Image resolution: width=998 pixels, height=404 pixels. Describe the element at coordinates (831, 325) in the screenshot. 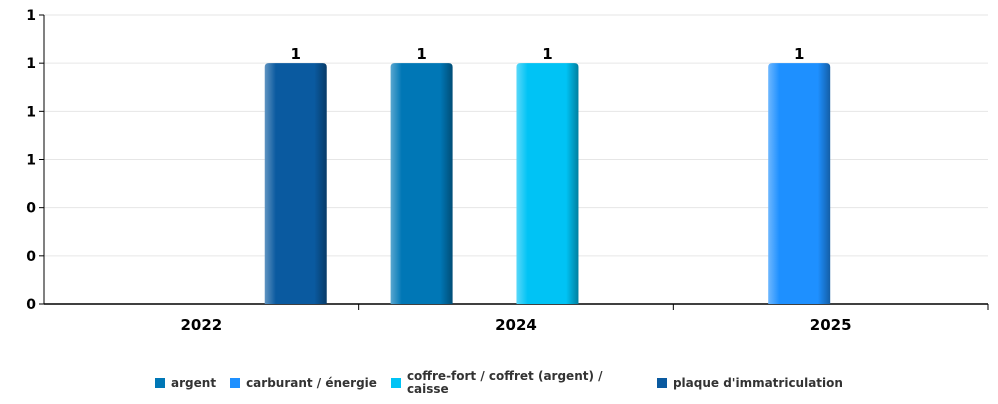

I see `x-tick-label: 2025` at that location.